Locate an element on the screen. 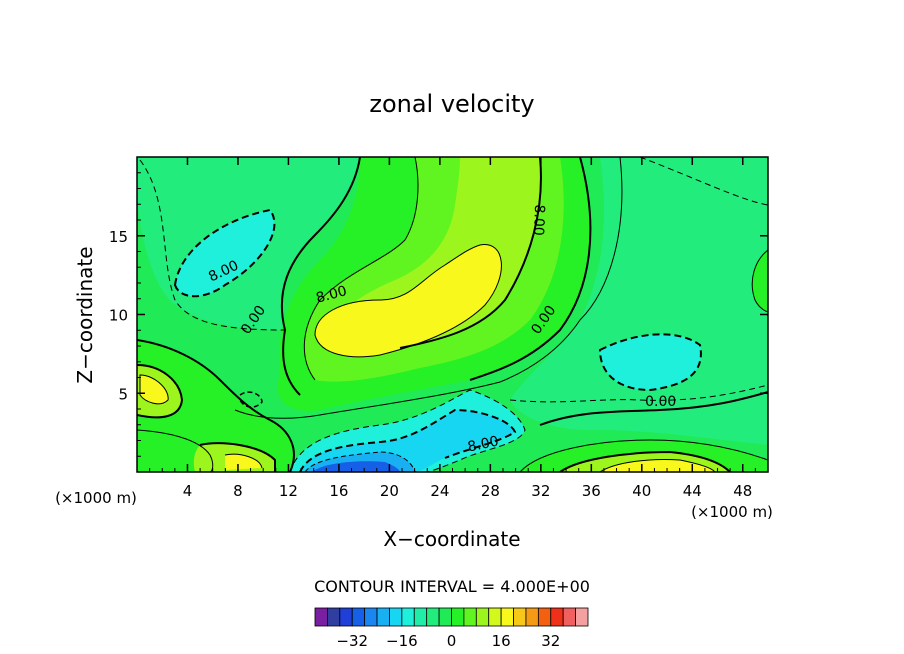  contour-line-neg8-right is located at coordinates (650, 362).